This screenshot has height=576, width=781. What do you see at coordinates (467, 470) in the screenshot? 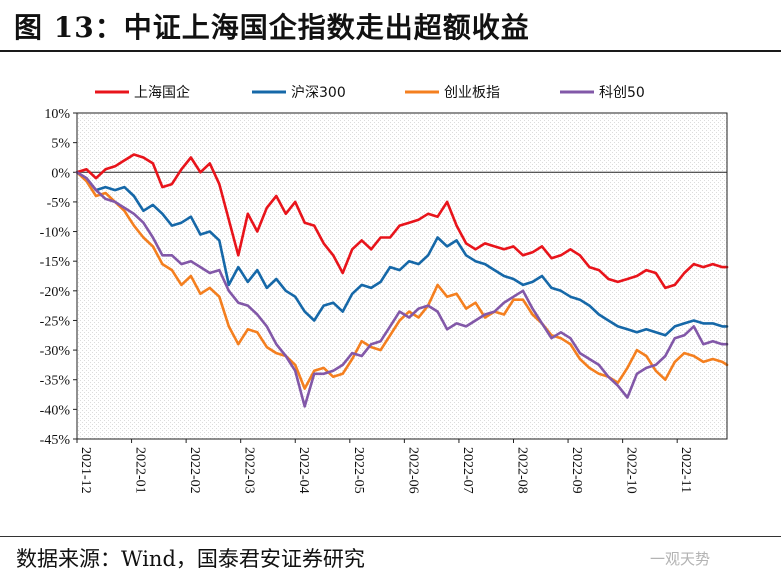
I see `x-tick-label: 2022-07` at bounding box center [467, 470].